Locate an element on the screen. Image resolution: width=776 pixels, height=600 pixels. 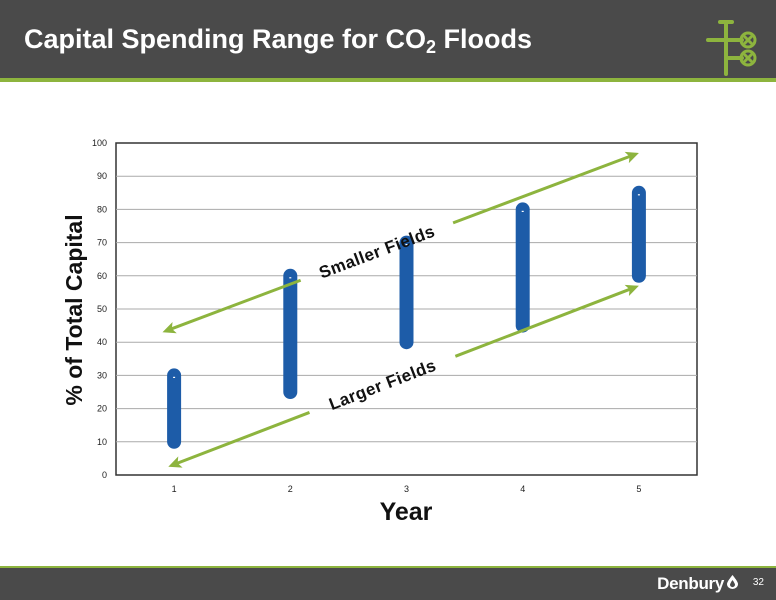
footer-accent-rule is located at coordinates (388, 567).